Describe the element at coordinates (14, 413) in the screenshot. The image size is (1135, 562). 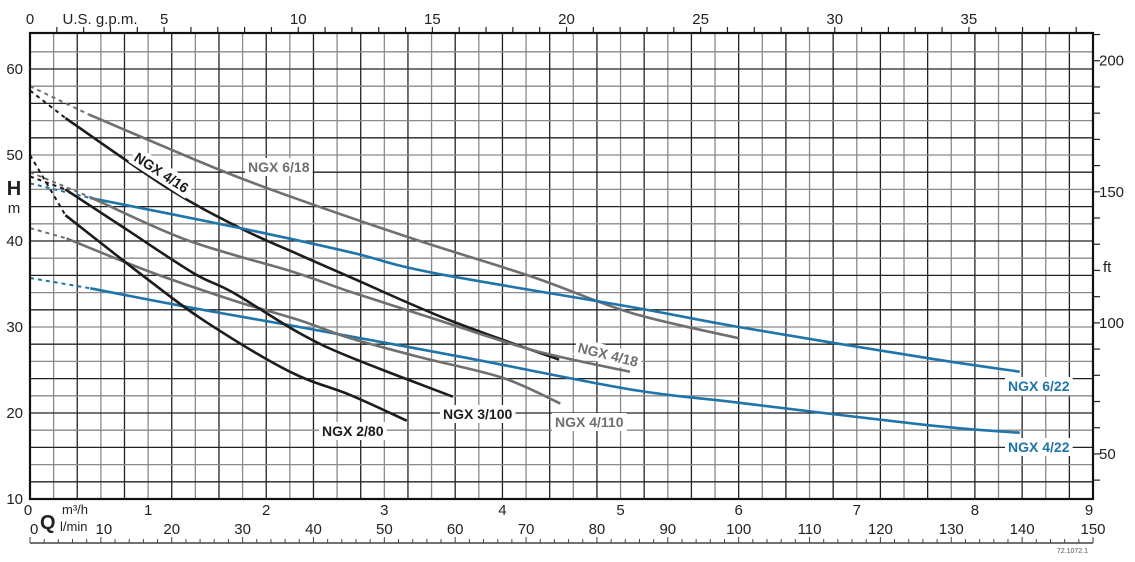
I see `y-tick-label: 20` at that location.